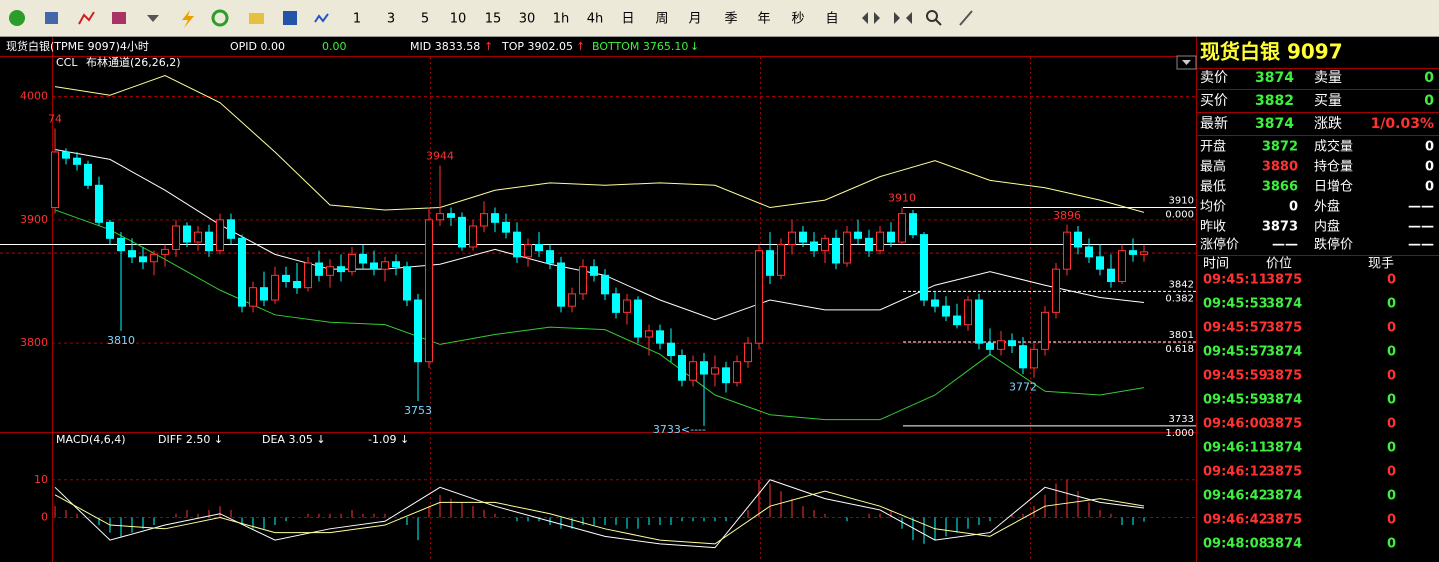 The height and width of the screenshot is (562, 1439). I want to click on trade-price: 3874, so click(1284, 304).